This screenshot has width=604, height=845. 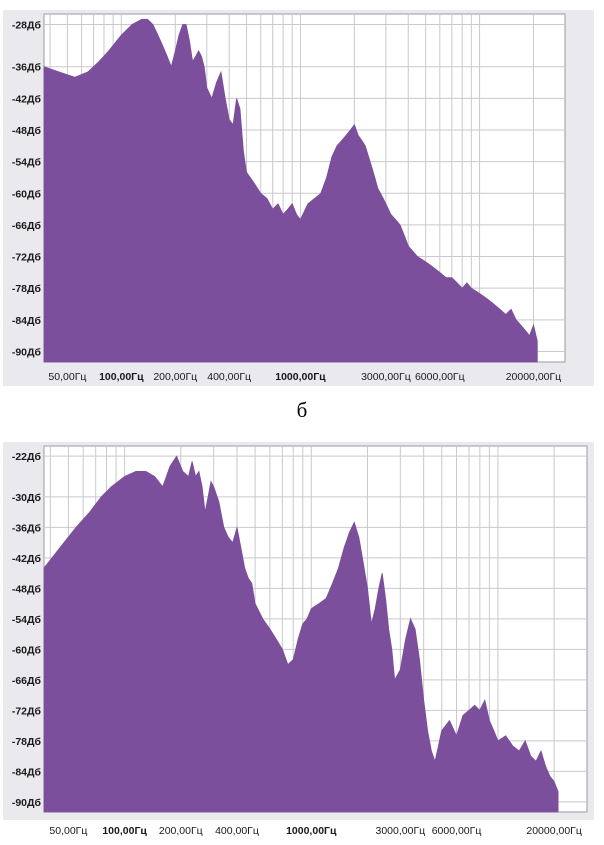 What do you see at coordinates (27, 457) in the screenshot?
I see `y-tick-label: -22Дб` at bounding box center [27, 457].